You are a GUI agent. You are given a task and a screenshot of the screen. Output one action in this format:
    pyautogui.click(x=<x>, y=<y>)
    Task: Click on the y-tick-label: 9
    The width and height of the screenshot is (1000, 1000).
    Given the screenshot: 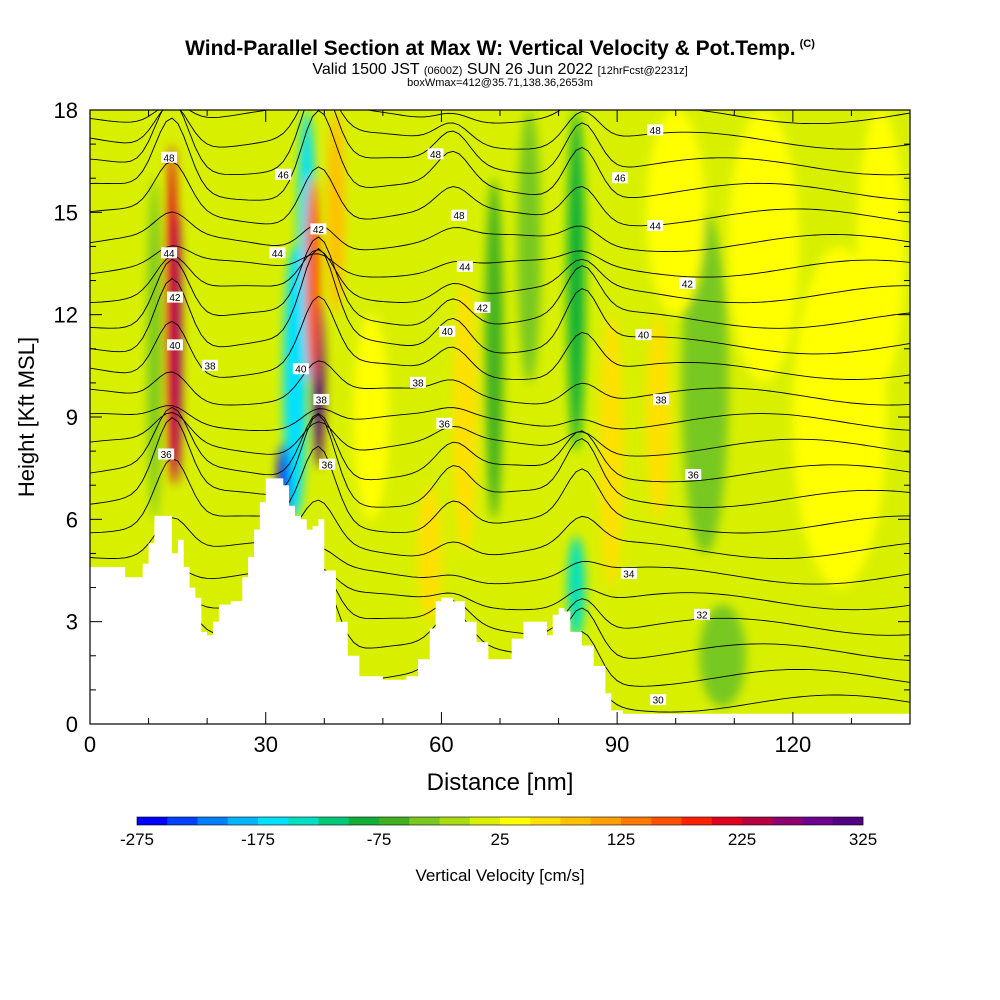 What is the action you would take?
    pyautogui.click(x=72, y=417)
    